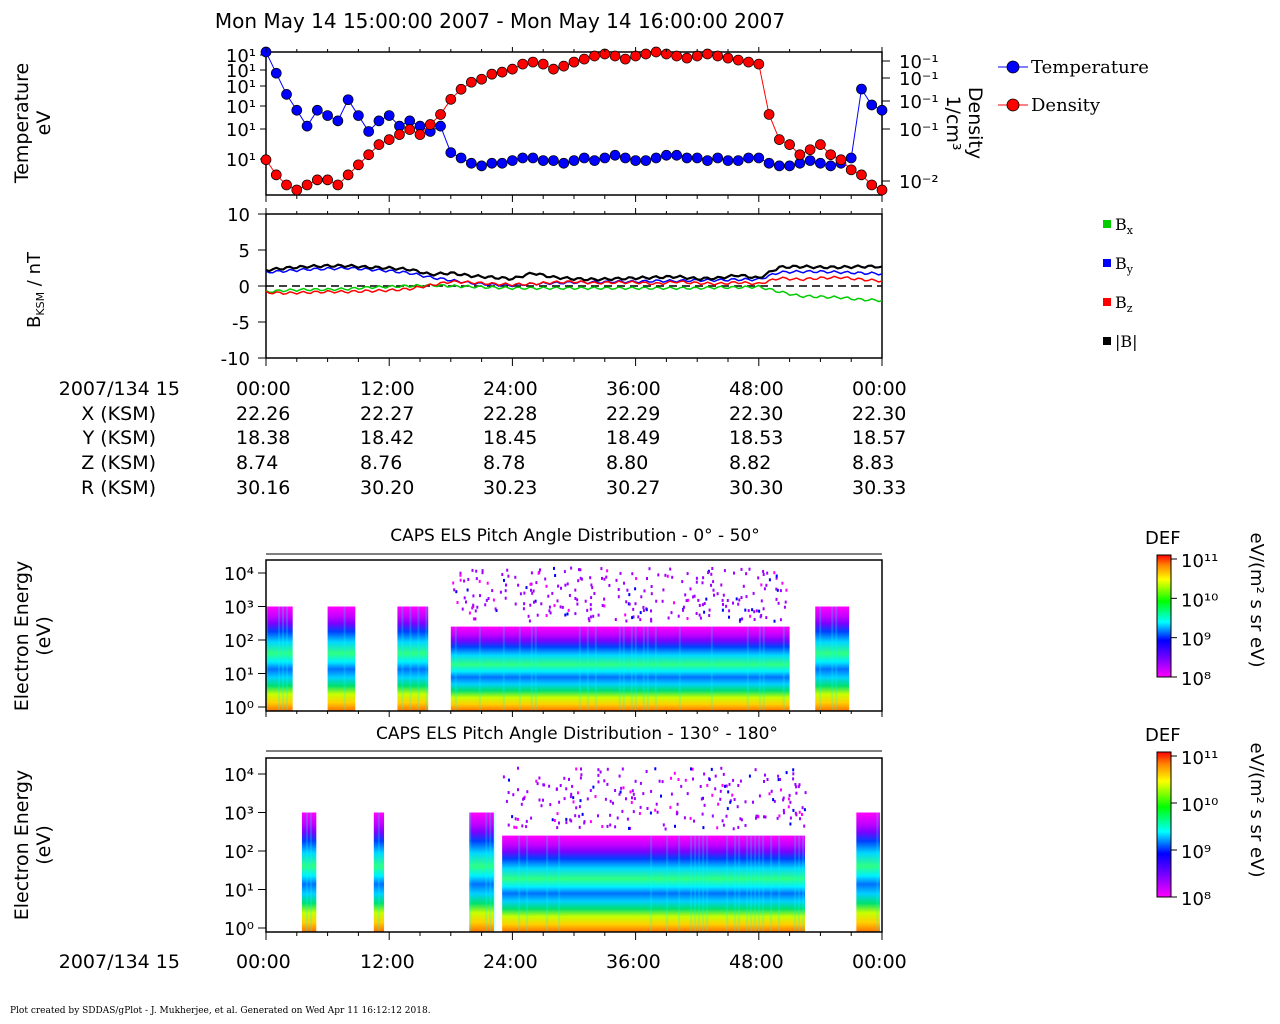  What do you see at coordinates (263, 488) in the screenshot?
I see `ephemeris-value: 30.16` at bounding box center [263, 488].